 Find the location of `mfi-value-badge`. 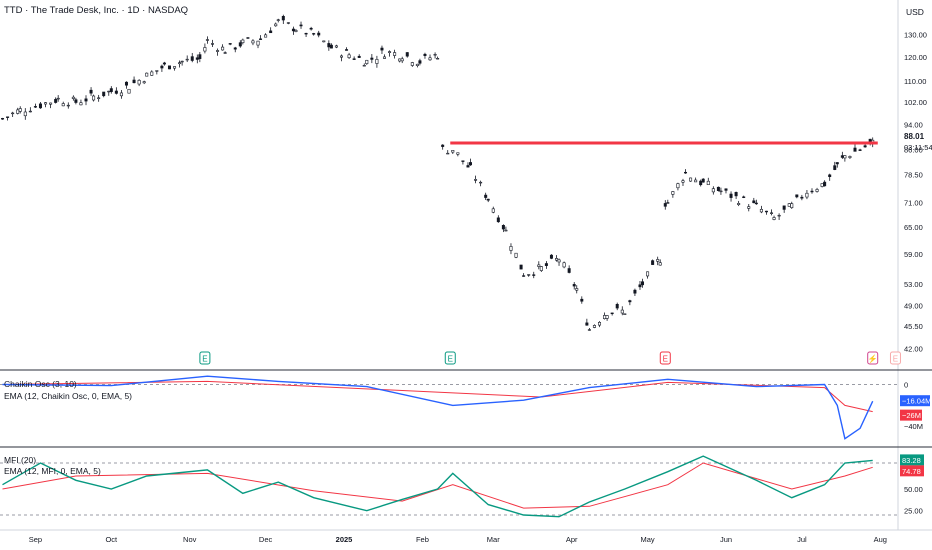

mfi-value-badge is located at coordinates (912, 460).